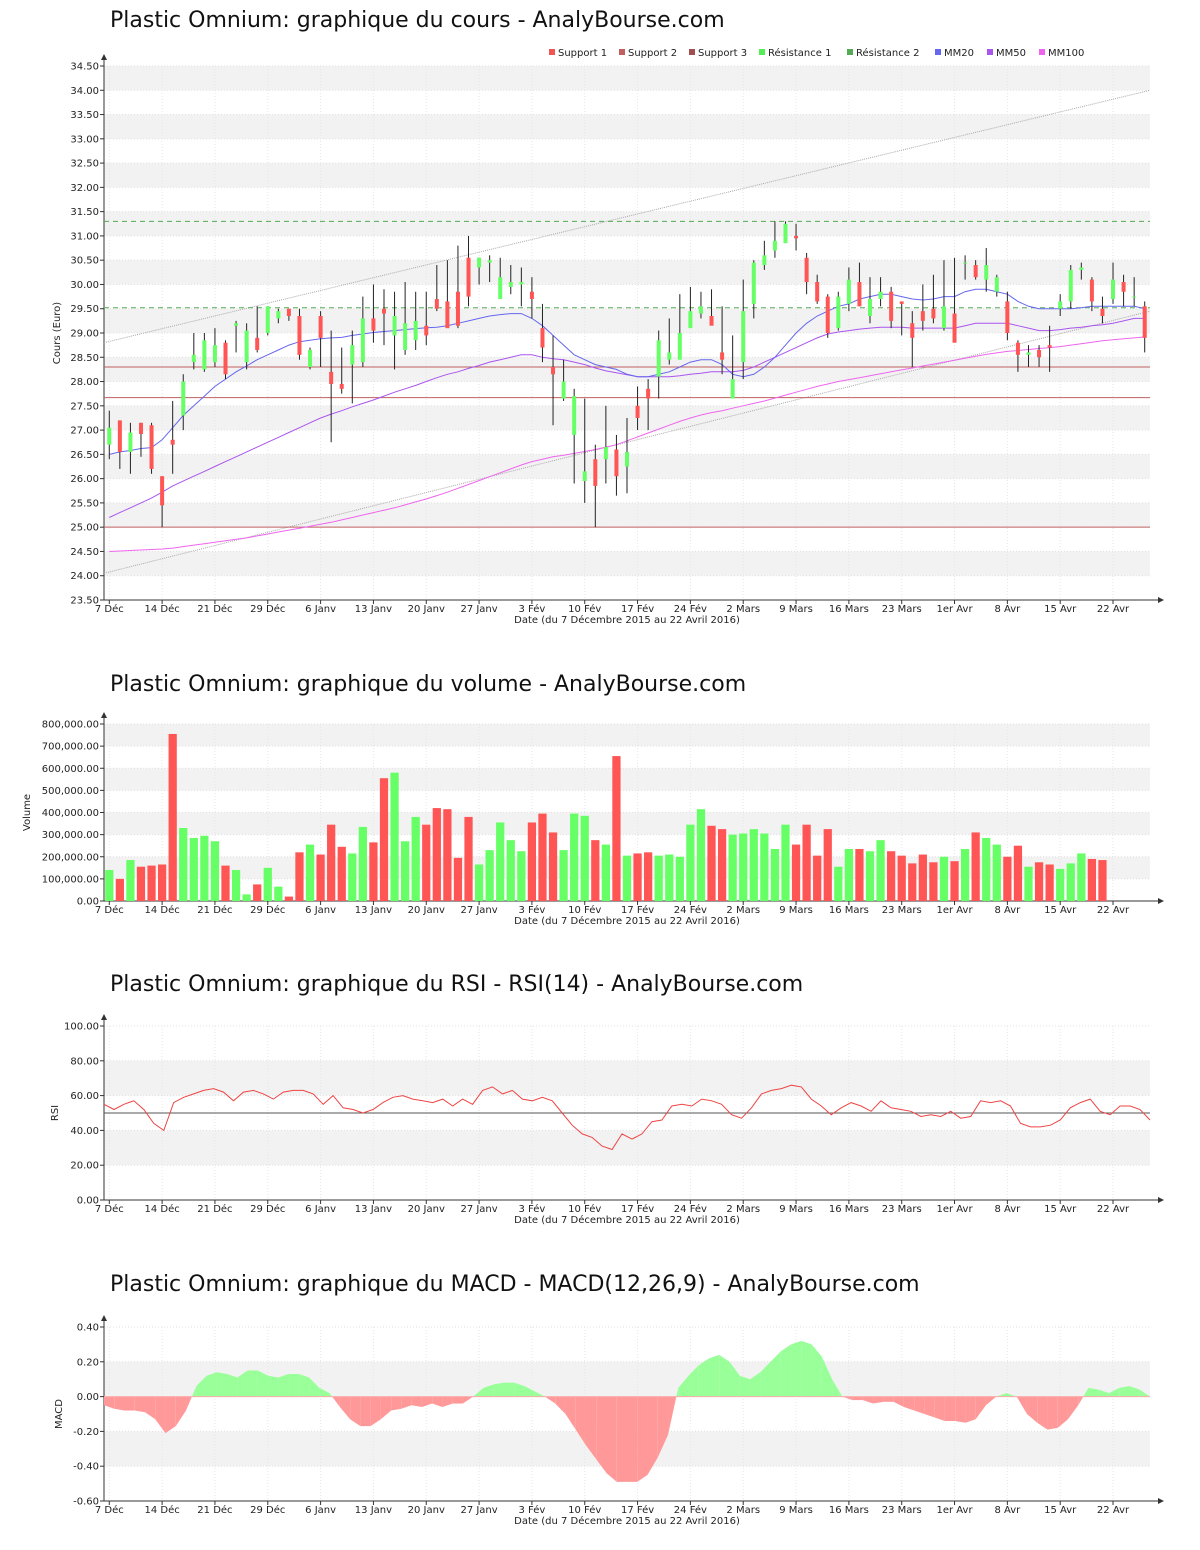 The height and width of the screenshot is (1550, 1200). I want to click on y-tick-label: 0.00, so click(88, 1201).